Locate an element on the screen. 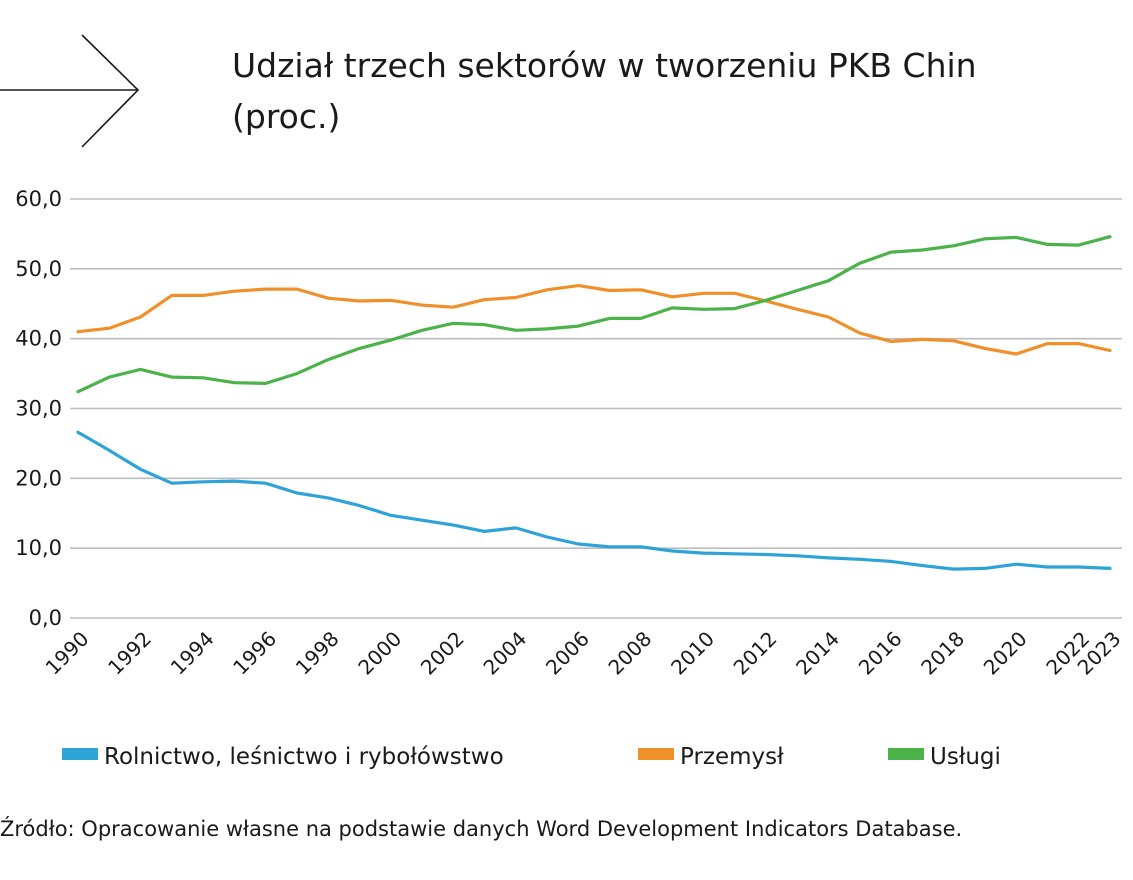 The image size is (1133, 880). y-tick-label: 30,0 is located at coordinates (38, 409).